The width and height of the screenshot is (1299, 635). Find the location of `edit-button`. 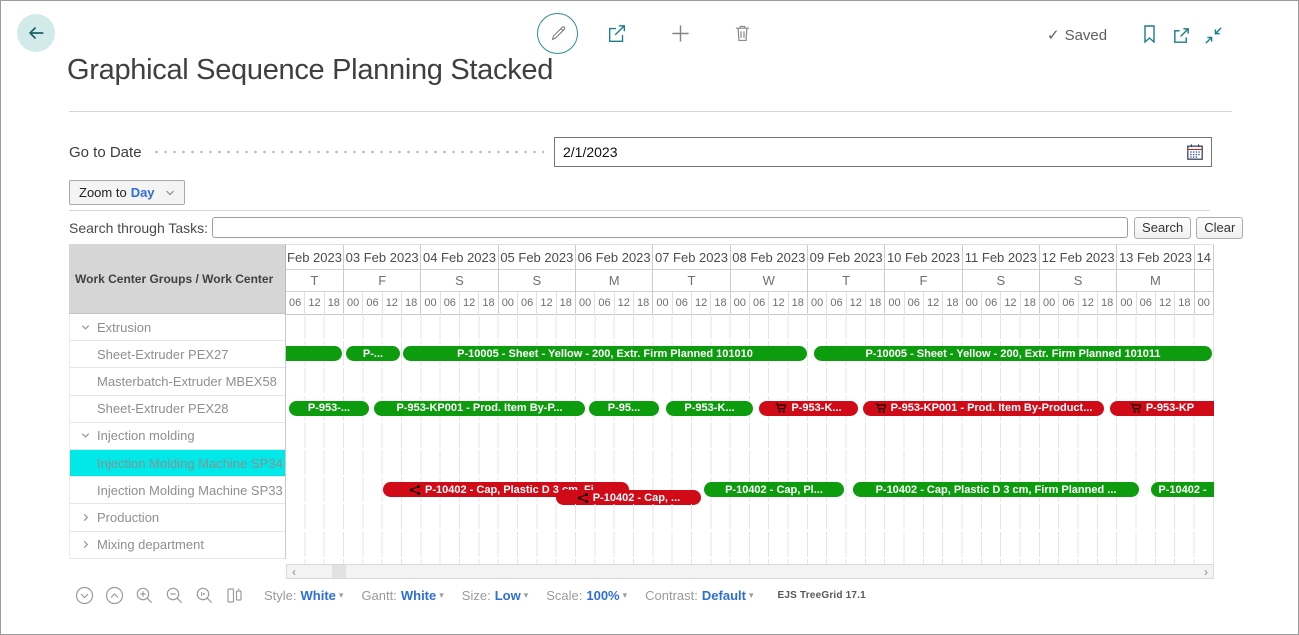

edit-button is located at coordinates (557, 33).